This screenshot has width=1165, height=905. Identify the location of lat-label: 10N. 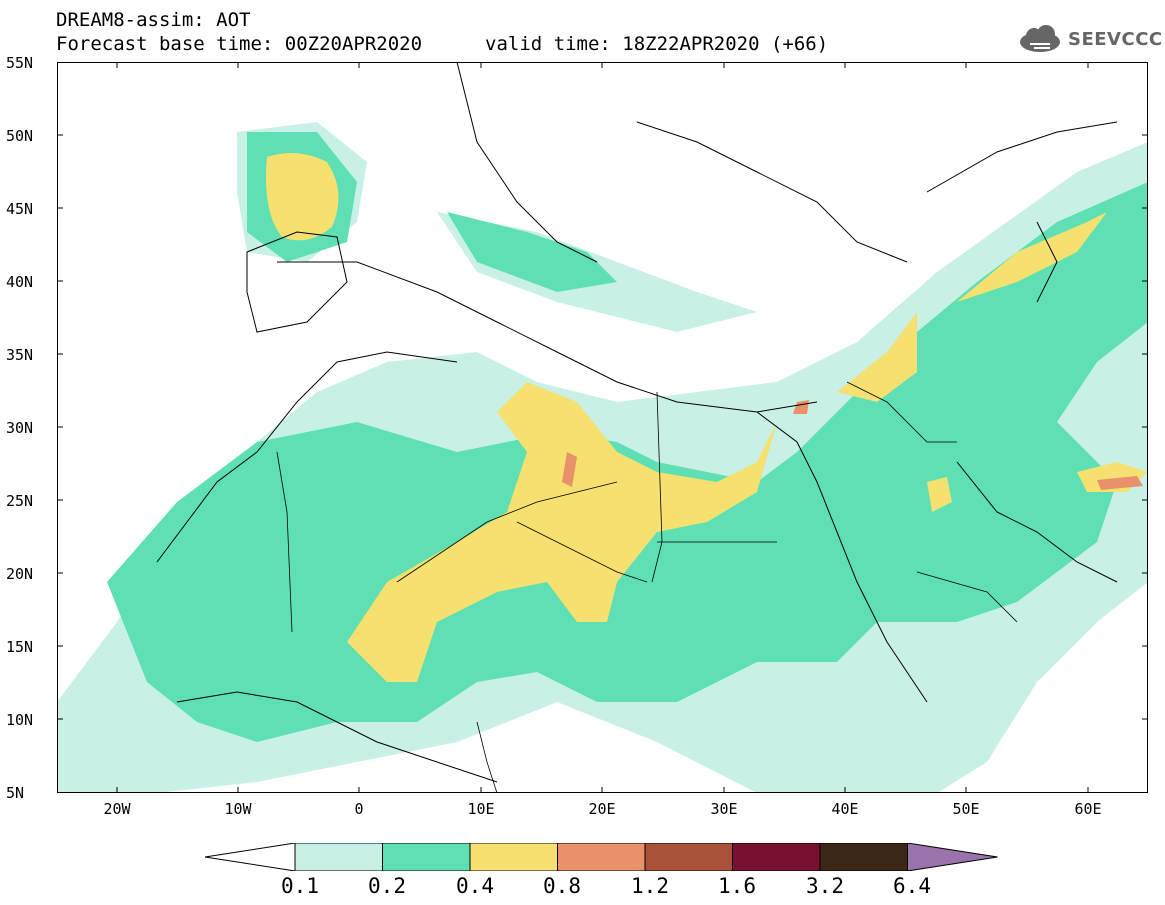
(20, 720).